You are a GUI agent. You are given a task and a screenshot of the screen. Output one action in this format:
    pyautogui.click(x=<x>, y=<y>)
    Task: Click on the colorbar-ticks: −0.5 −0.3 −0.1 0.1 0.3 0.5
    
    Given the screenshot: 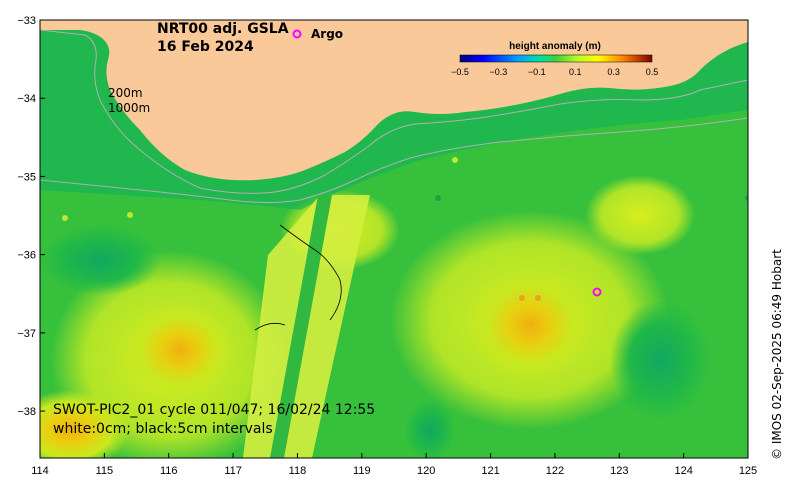 What is the action you would take?
    pyautogui.click(x=554, y=72)
    